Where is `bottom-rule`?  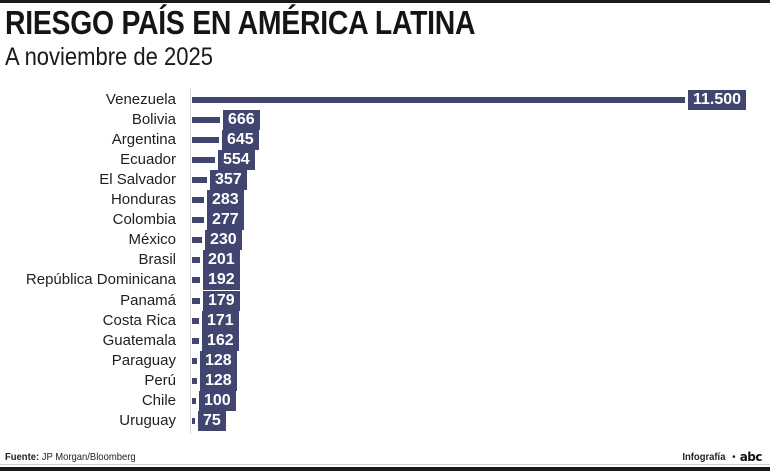 bottom-rule is located at coordinates (385, 469).